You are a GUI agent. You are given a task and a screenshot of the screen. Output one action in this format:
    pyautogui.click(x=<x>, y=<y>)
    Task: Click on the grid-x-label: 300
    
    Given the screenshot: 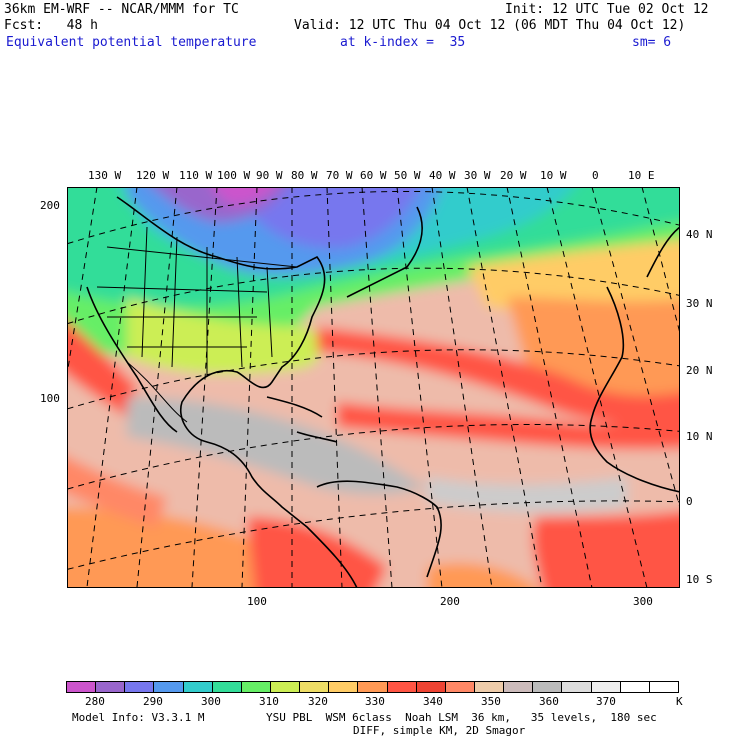 What is the action you would take?
    pyautogui.click(x=643, y=601)
    